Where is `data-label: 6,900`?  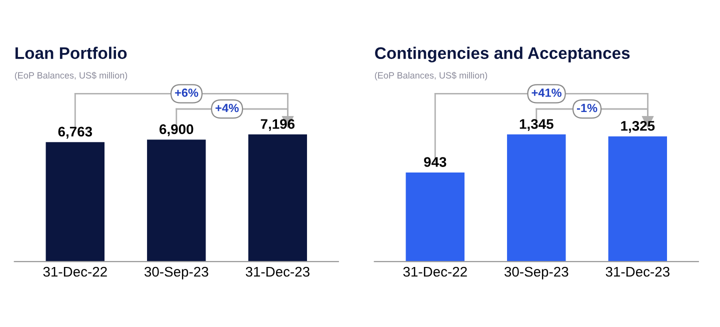 data-label: 6,900 is located at coordinates (177, 130).